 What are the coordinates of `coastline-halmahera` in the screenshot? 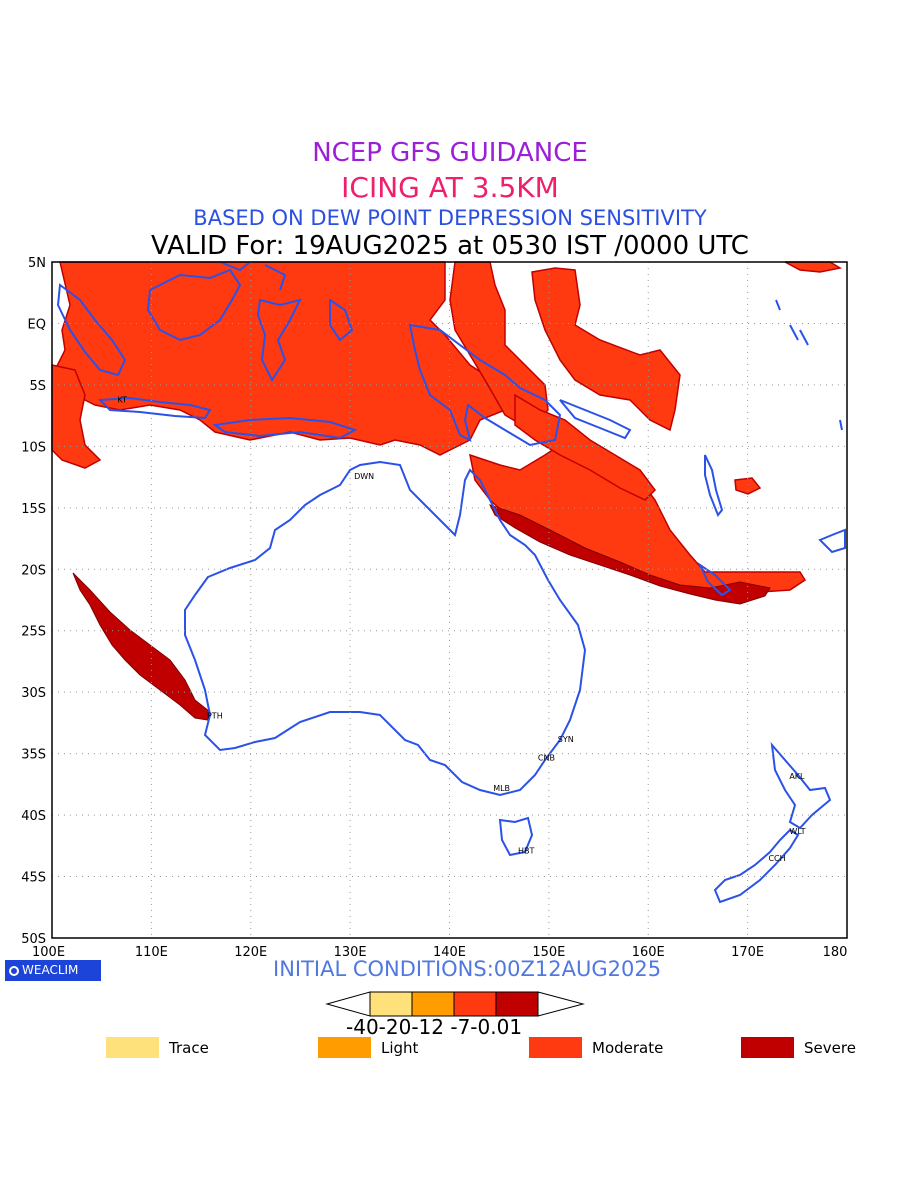 It's located at (341, 320).